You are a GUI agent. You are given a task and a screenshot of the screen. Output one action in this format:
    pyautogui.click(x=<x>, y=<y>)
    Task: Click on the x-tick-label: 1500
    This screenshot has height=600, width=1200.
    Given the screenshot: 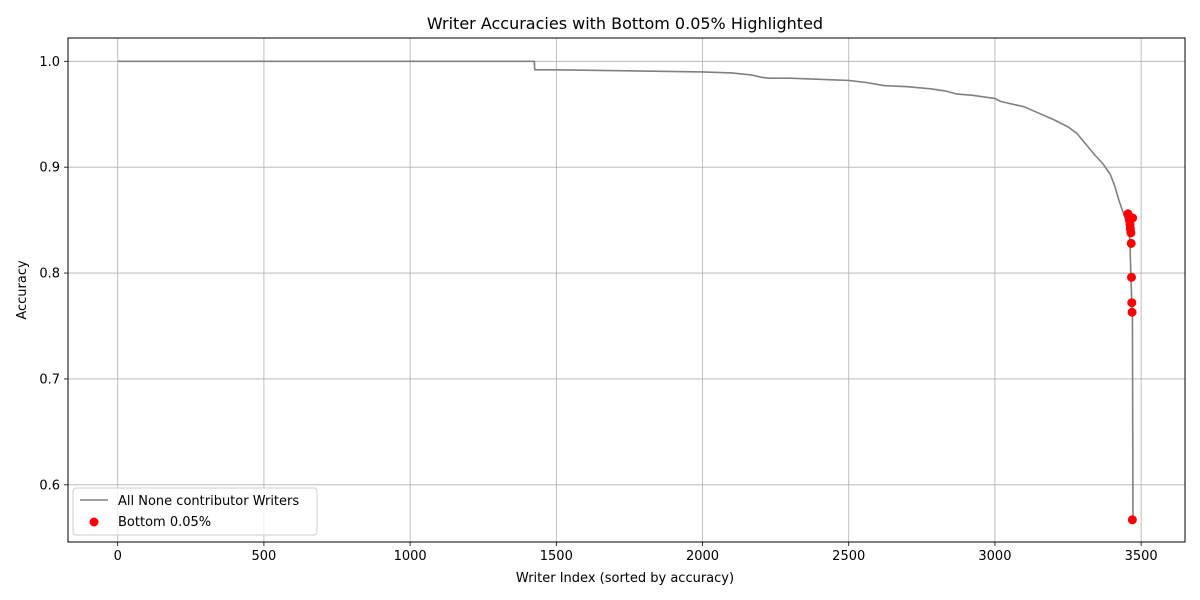 What is the action you would take?
    pyautogui.click(x=556, y=556)
    